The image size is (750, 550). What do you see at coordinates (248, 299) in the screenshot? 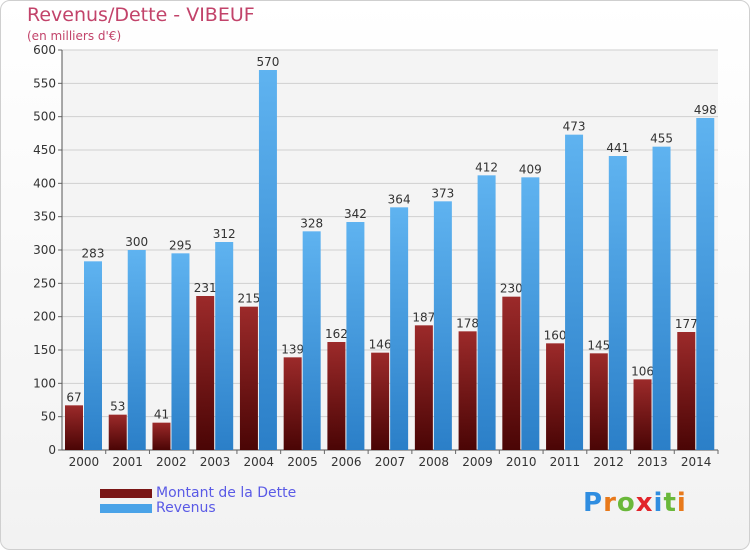
I see `data-label-debt: 215` at bounding box center [248, 299].